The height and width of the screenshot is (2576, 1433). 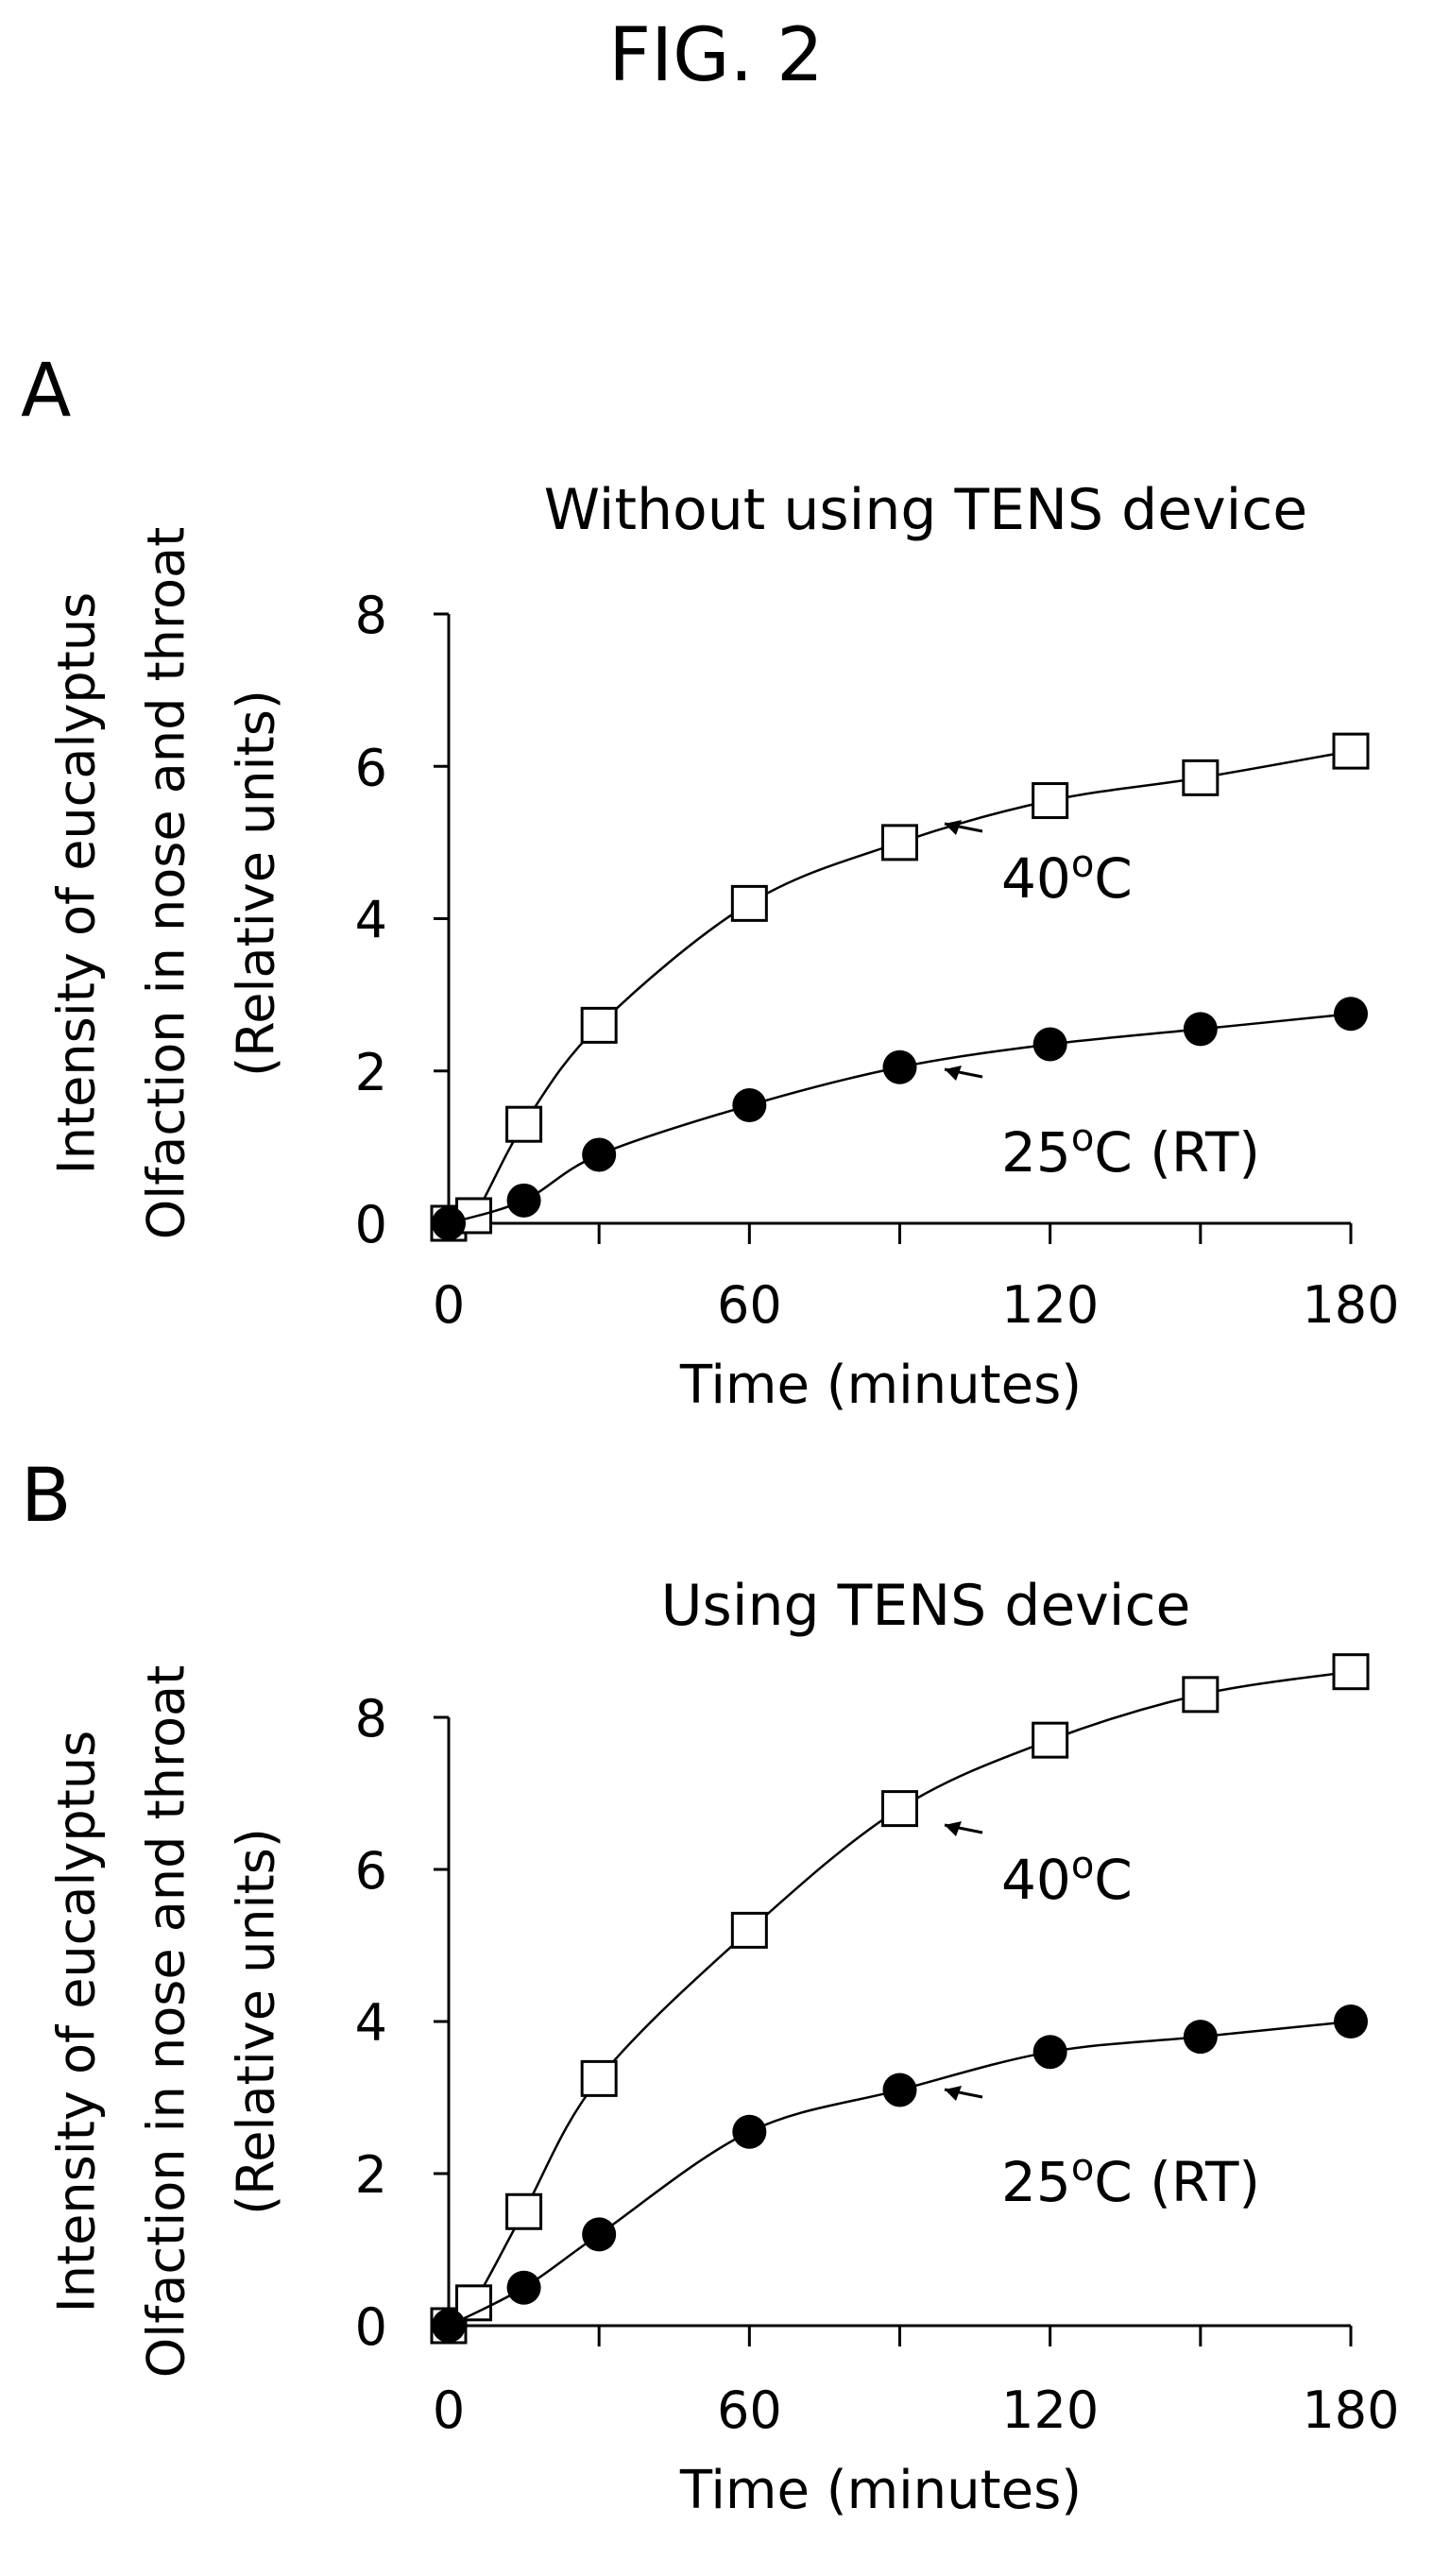 I want to click on panel-a-x-tick-label: 180, so click(x=1351, y=1305).